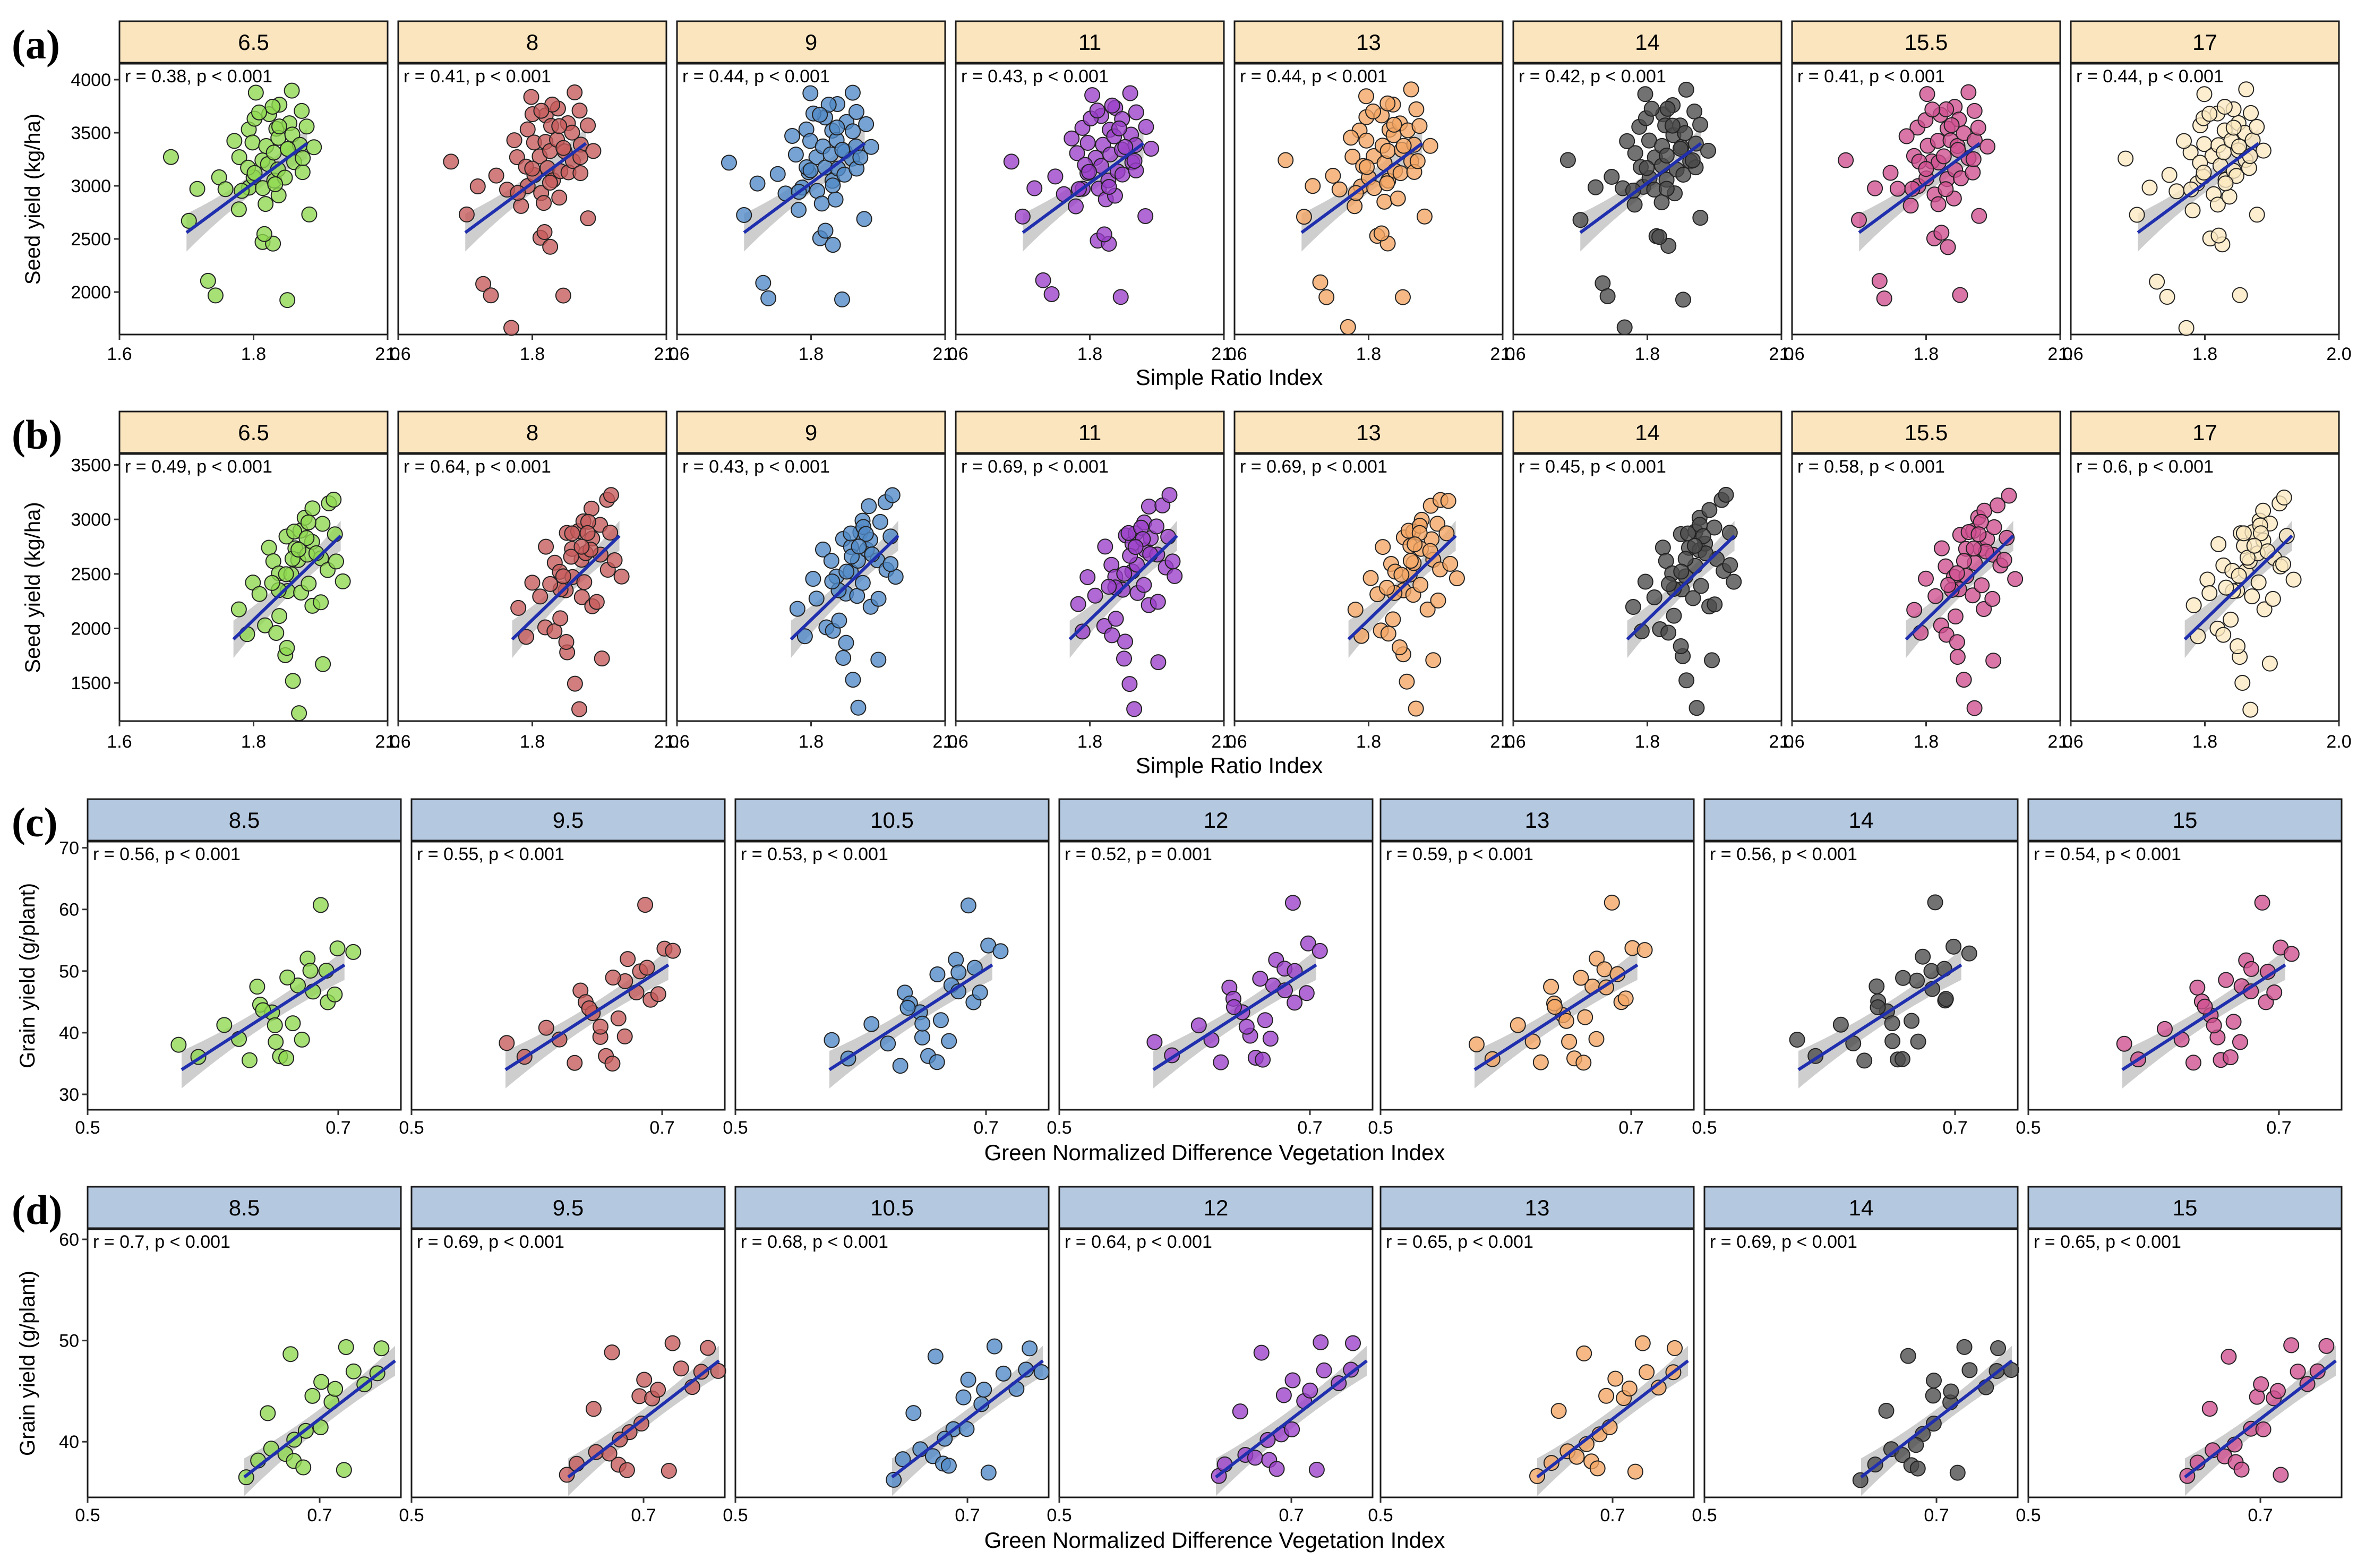 The height and width of the screenshot is (1568, 2357). Describe the element at coordinates (756, 76) in the screenshot. I see `correlation-annotation: r = 0.44, p < 0.001` at that location.